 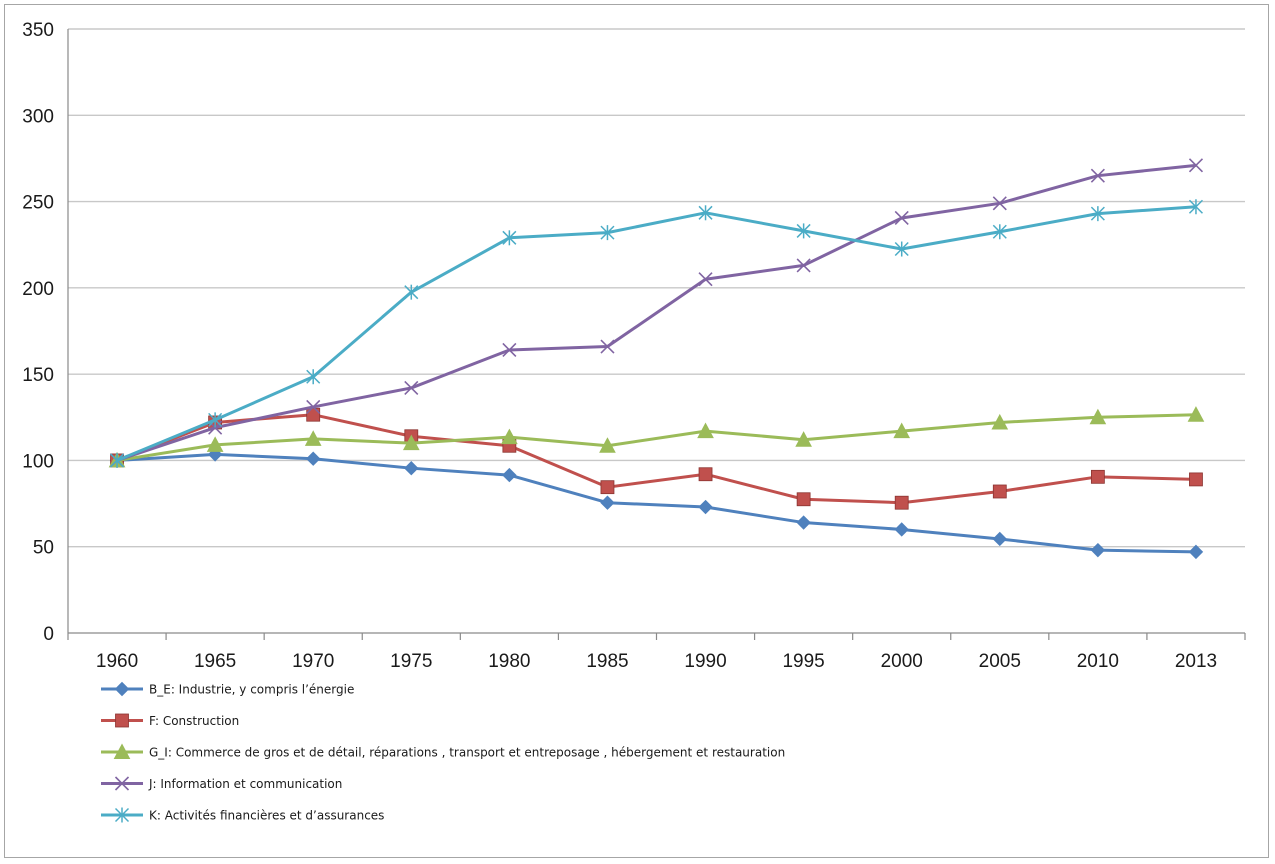 What do you see at coordinates (117, 661) in the screenshot?
I see `x-tick-label: 1960` at bounding box center [117, 661].